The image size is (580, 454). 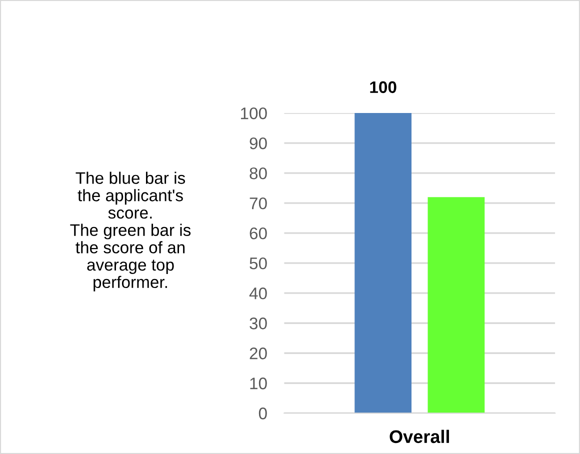 What do you see at coordinates (258, 324) in the screenshot?
I see `y-tick-label: 30` at bounding box center [258, 324].